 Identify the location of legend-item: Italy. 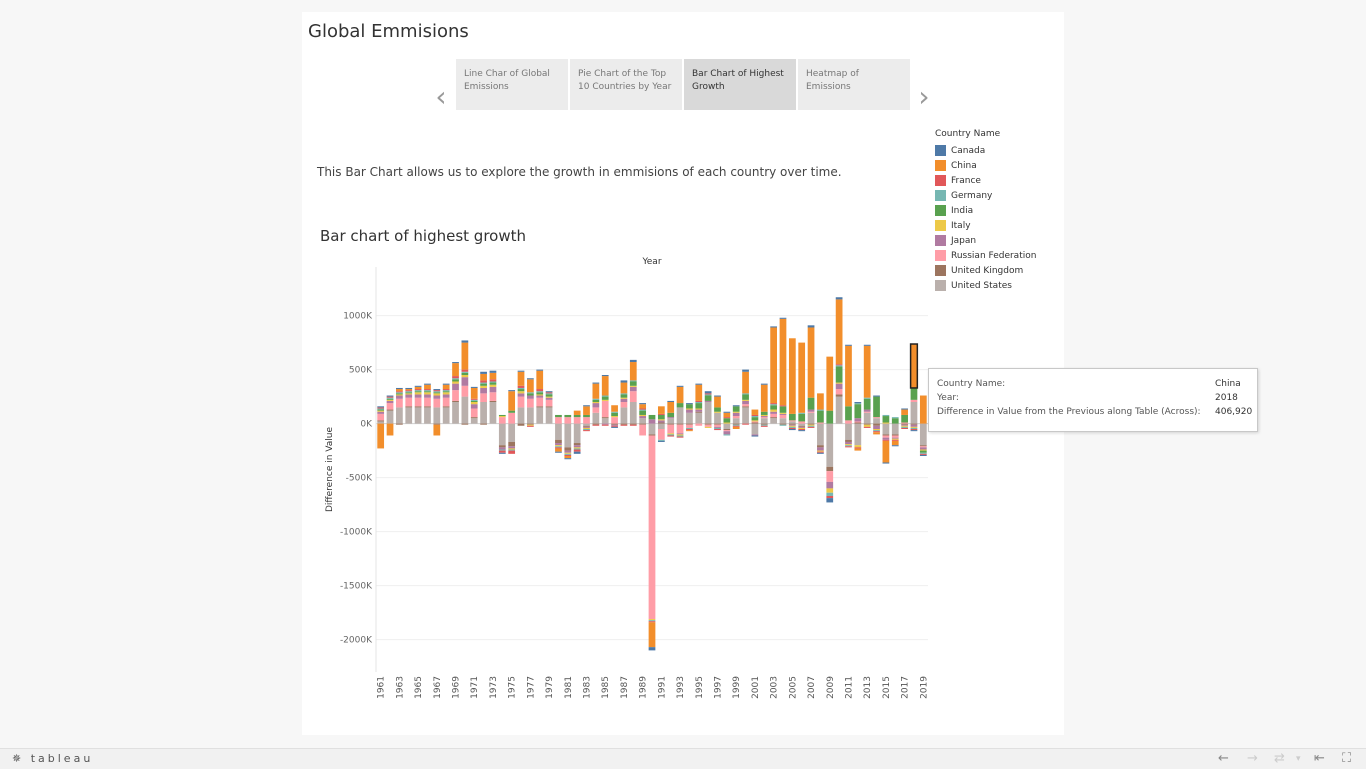
(985, 225).